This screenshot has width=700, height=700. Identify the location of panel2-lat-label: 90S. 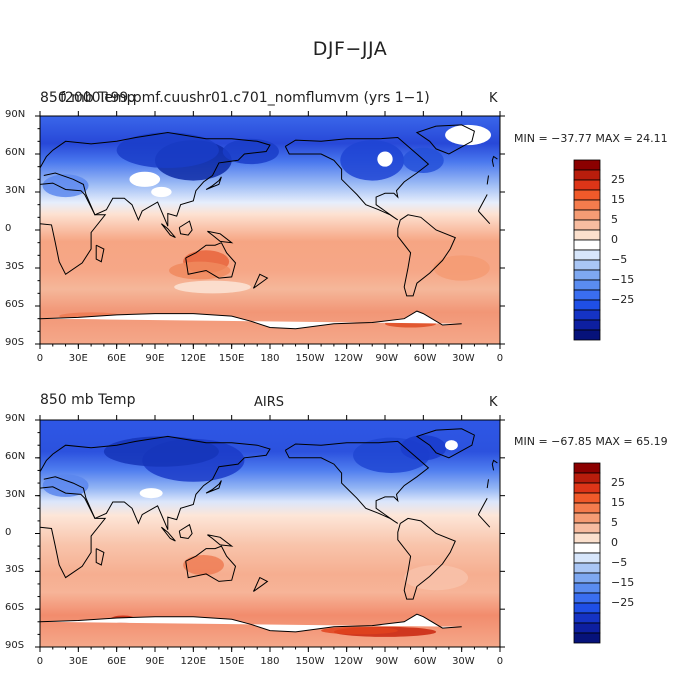
(15, 645).